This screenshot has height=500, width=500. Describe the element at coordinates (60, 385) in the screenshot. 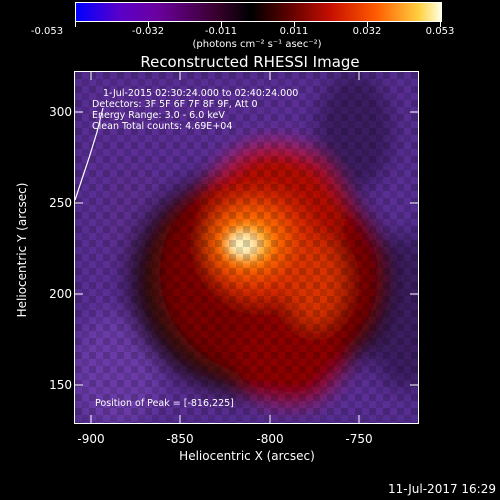

I see `y-tick-label: 150` at that location.